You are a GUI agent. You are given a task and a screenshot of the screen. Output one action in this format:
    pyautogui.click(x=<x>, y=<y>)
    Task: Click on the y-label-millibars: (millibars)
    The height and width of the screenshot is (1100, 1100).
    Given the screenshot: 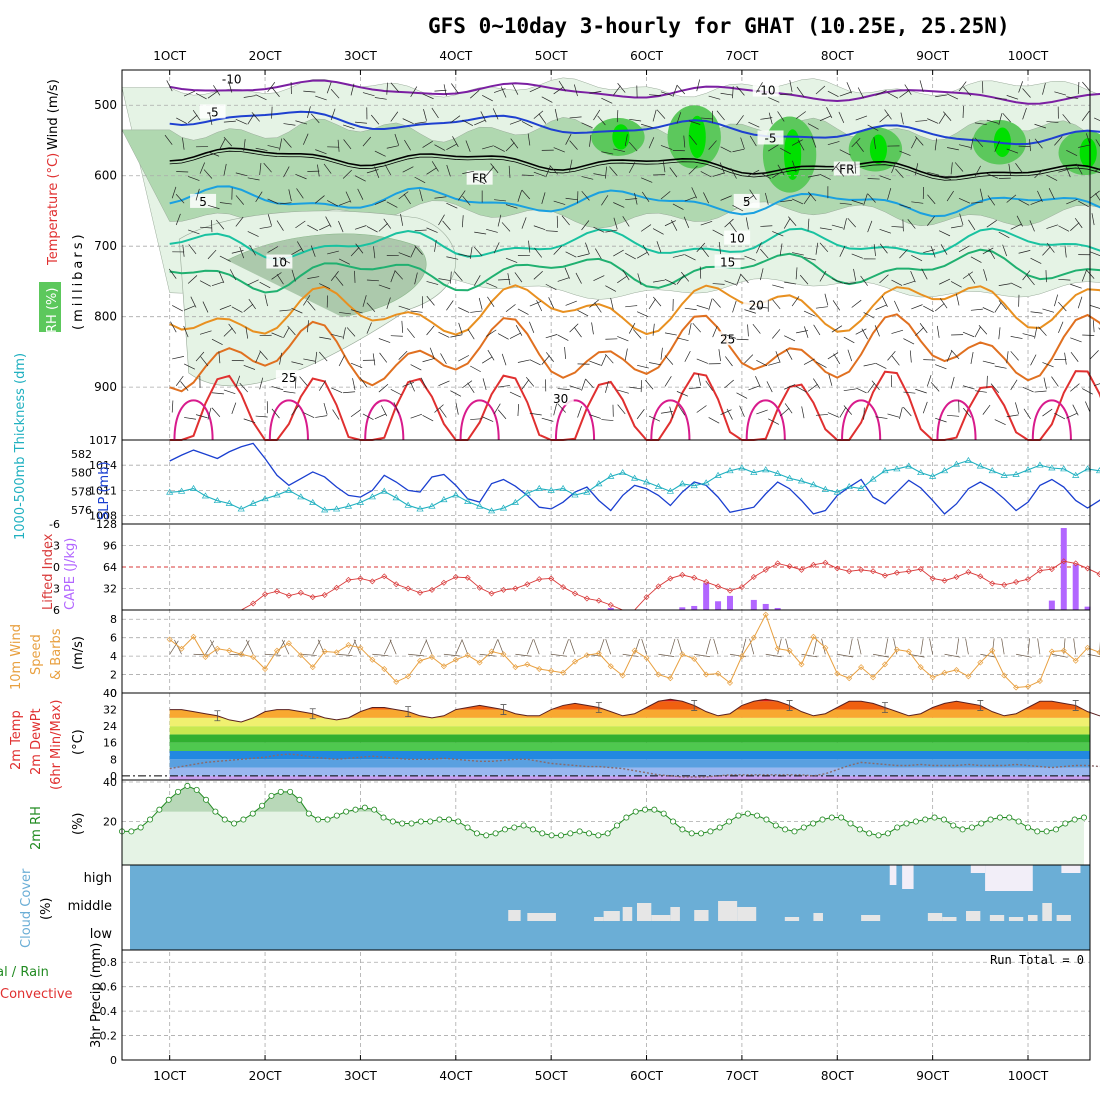 What is the action you would take?
    pyautogui.click(x=78, y=280)
    